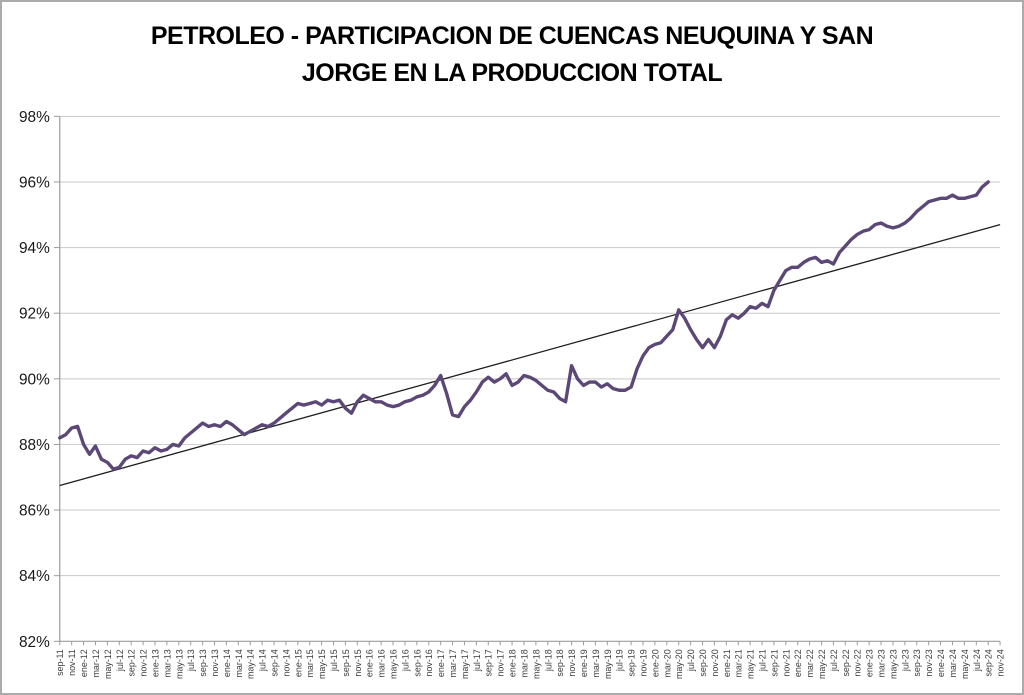 The width and height of the screenshot is (1024, 695). What do you see at coordinates (834, 660) in the screenshot?
I see `x-tick-label: jul-22` at bounding box center [834, 660].